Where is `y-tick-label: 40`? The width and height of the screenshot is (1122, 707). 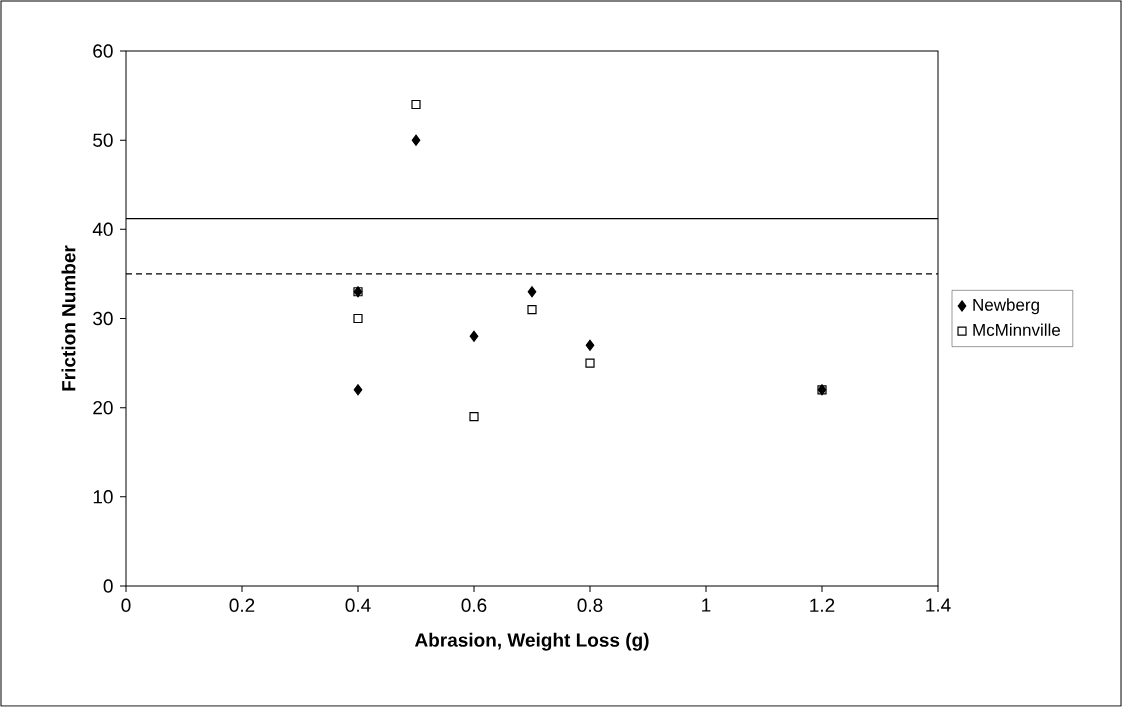
y-tick-label: 40 is located at coordinates (102, 229).